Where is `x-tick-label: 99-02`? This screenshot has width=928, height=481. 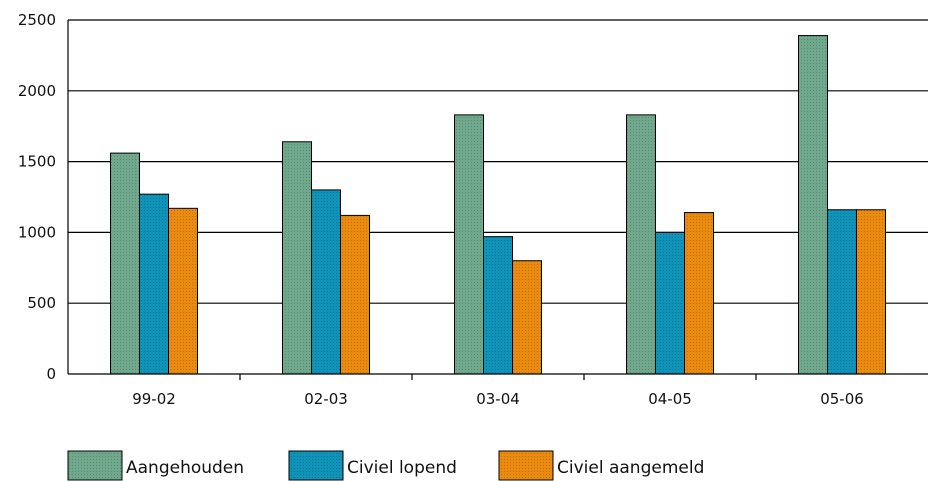 x-tick-label: 99-02 is located at coordinates (154, 399).